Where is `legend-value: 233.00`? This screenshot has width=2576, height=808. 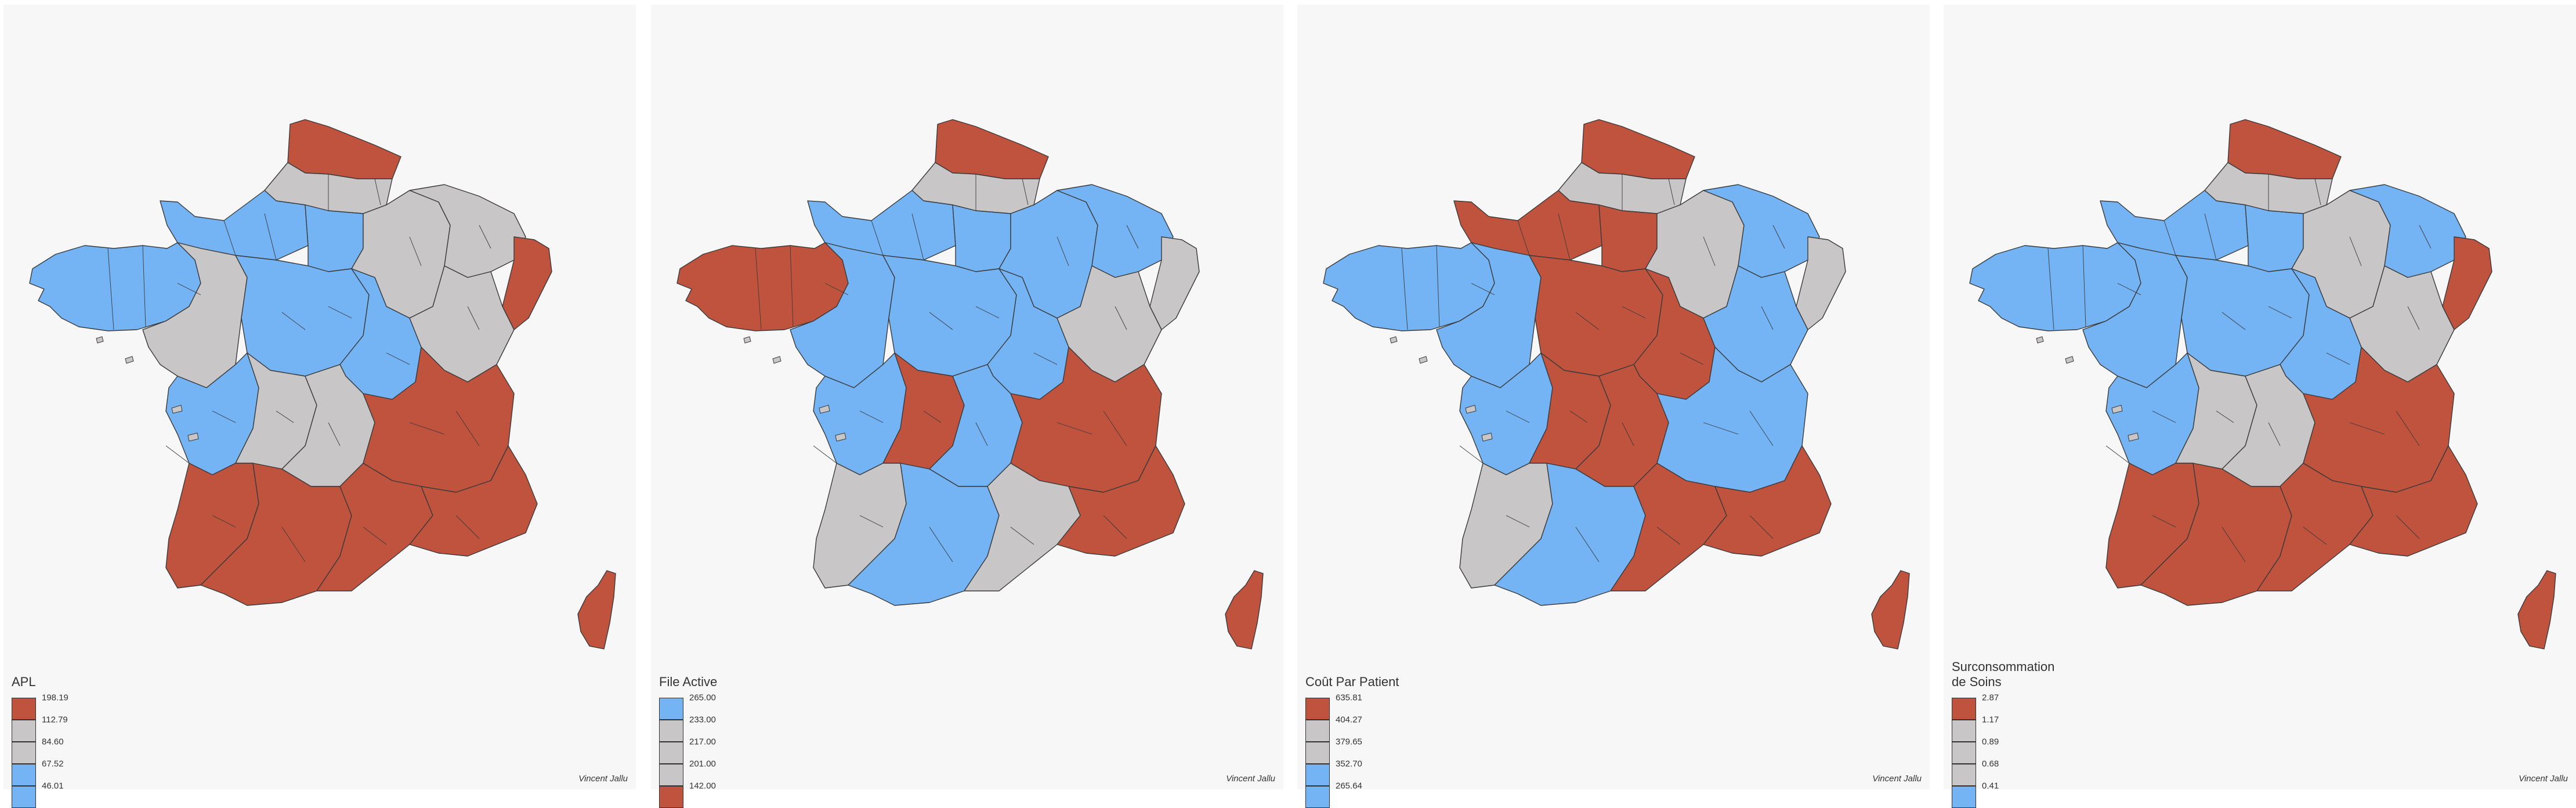
legend-value: 233.00 is located at coordinates (702, 720).